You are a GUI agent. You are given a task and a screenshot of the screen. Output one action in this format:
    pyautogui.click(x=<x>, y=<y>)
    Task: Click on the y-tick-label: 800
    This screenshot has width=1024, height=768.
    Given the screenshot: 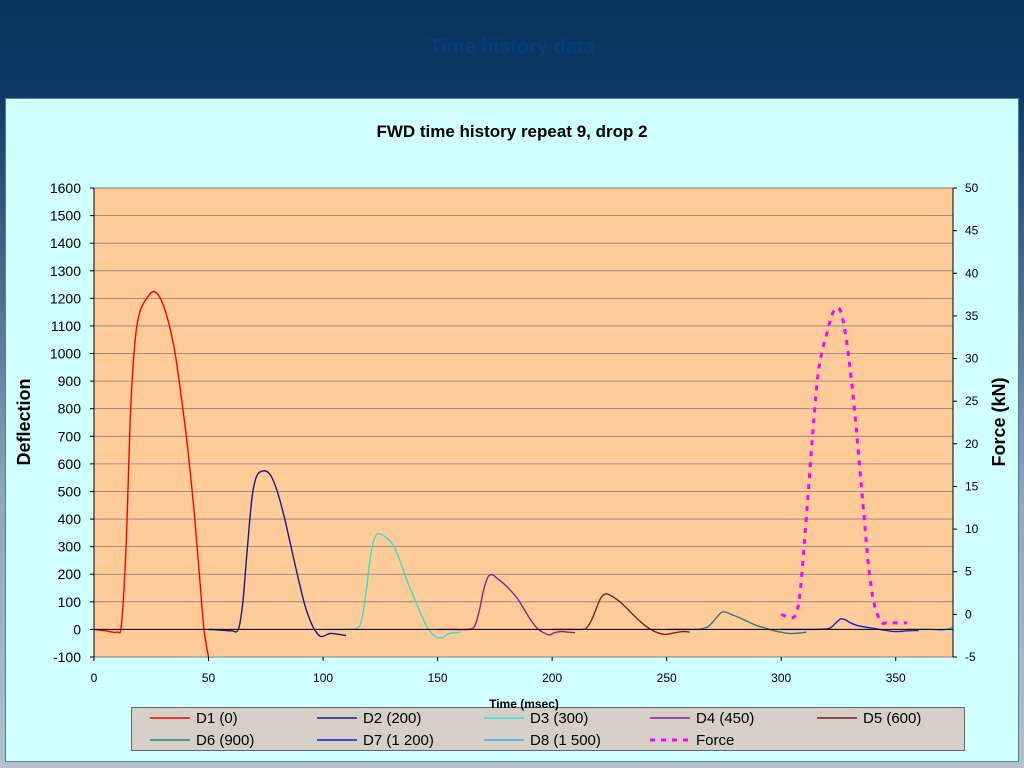 What is the action you would take?
    pyautogui.click(x=70, y=409)
    